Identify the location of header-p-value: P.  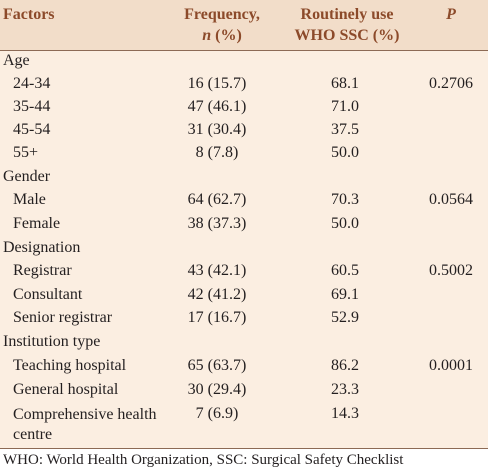
(451, 14).